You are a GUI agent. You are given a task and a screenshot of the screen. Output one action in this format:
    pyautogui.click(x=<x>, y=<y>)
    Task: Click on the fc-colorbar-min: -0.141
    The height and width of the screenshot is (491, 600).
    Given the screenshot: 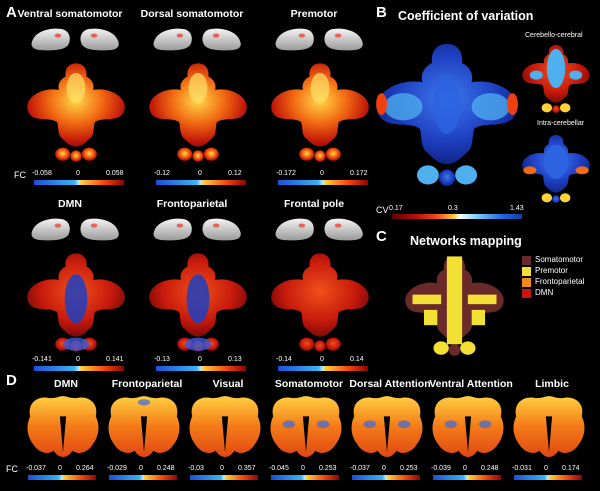 What is the action you would take?
    pyautogui.click(x=42, y=359)
    